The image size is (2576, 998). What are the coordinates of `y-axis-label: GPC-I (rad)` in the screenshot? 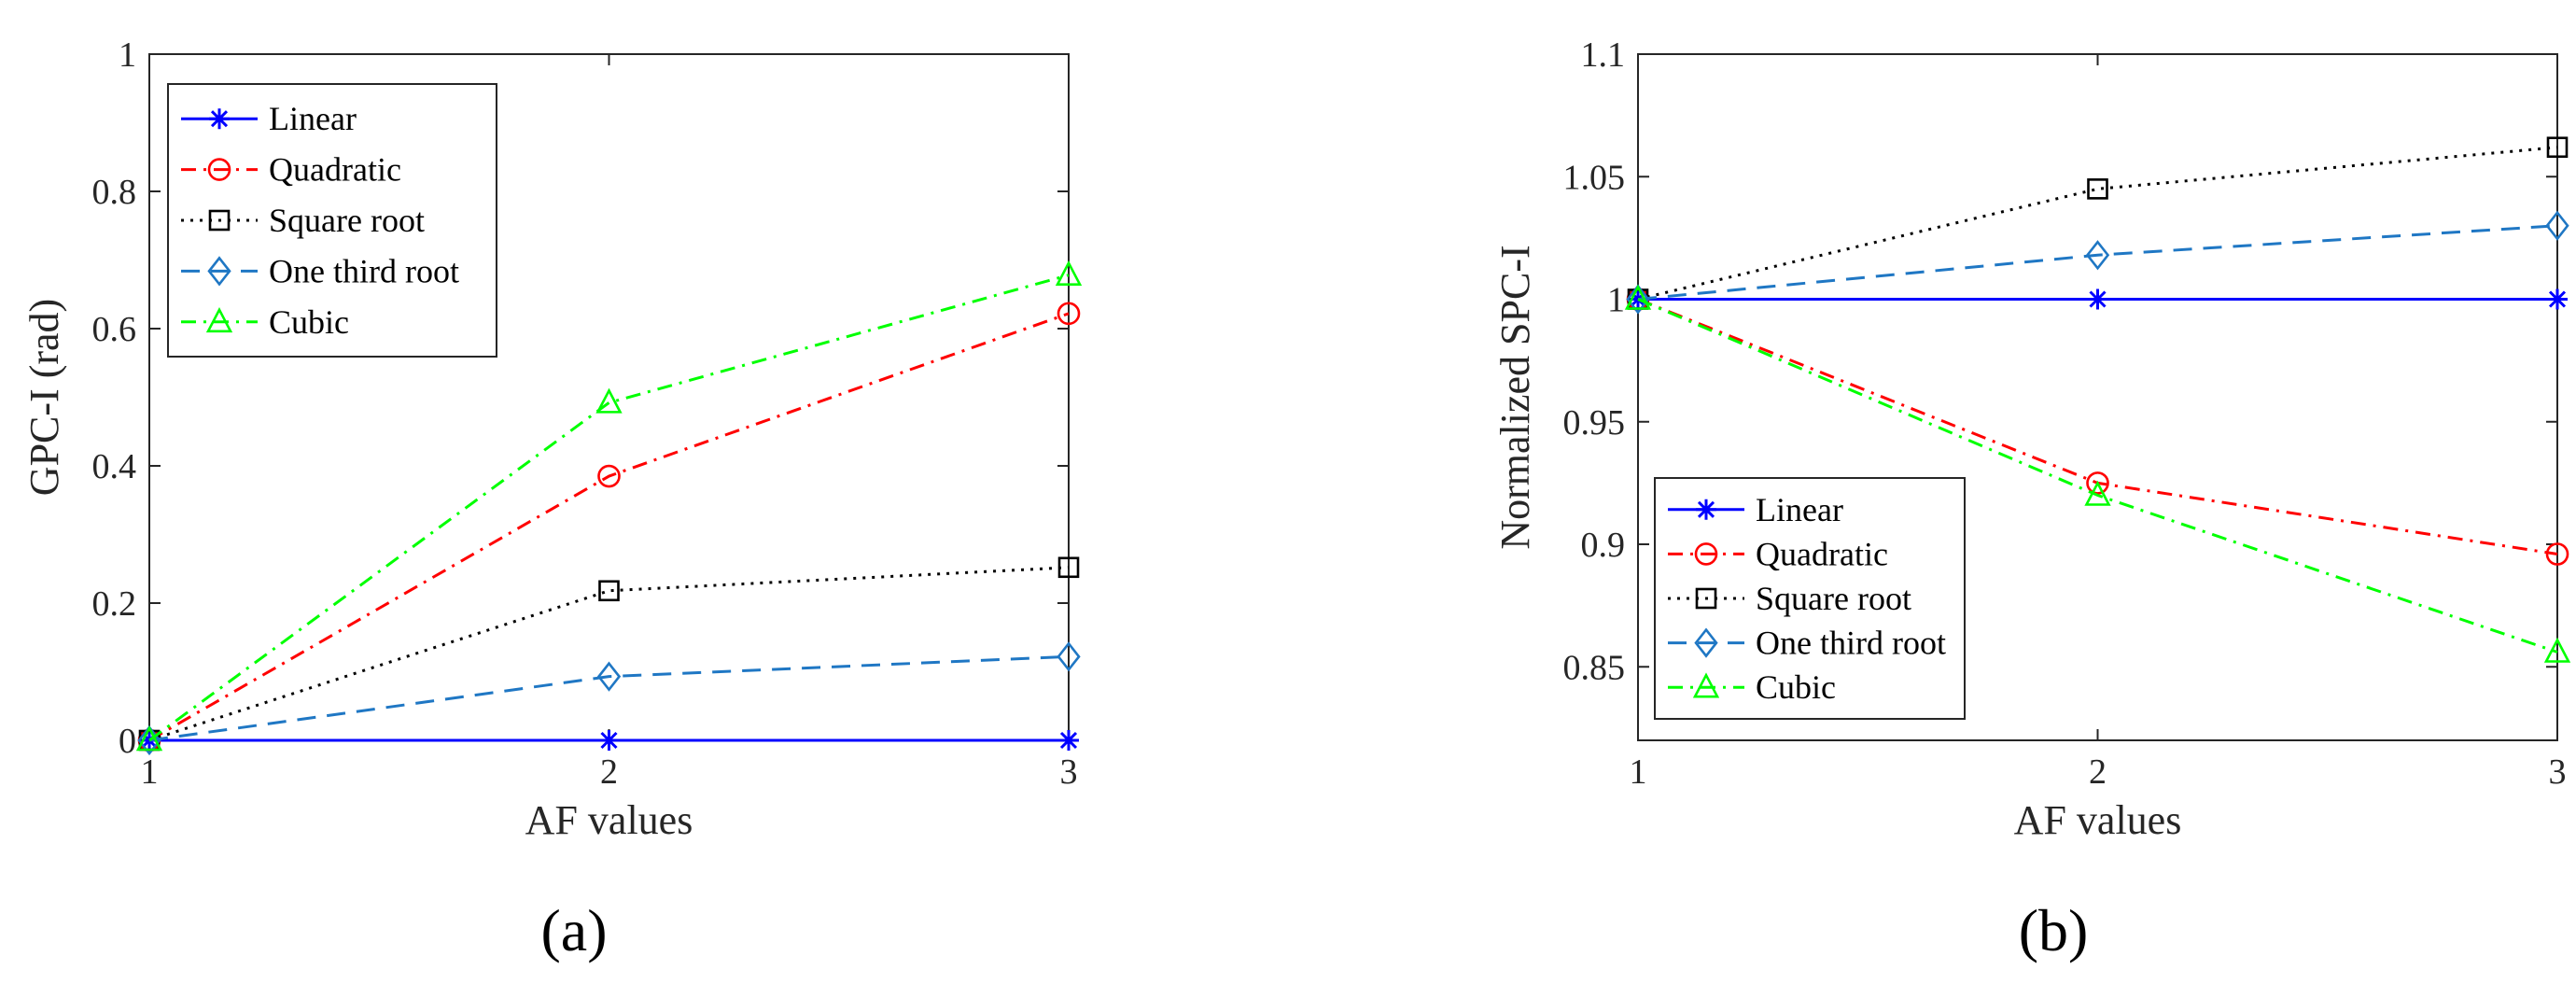 It's located at (44, 397).